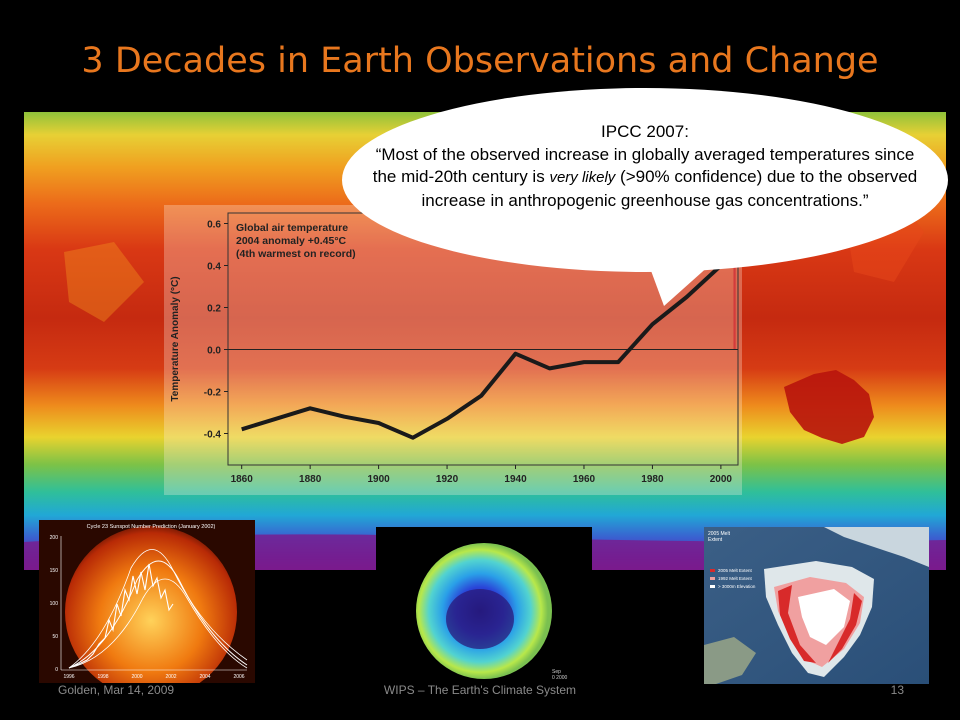 This screenshot has width=960, height=720. What do you see at coordinates (715, 540) in the screenshot?
I see `greenland-title-line2: Extent` at bounding box center [715, 540].